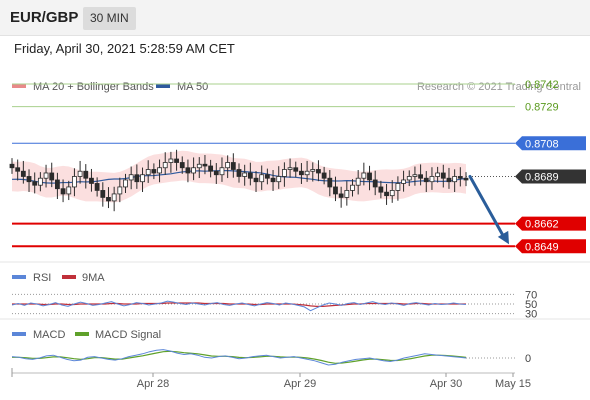 This screenshot has width=590, height=400. I want to click on x-axis-tick-label: Apr 30, so click(446, 384).